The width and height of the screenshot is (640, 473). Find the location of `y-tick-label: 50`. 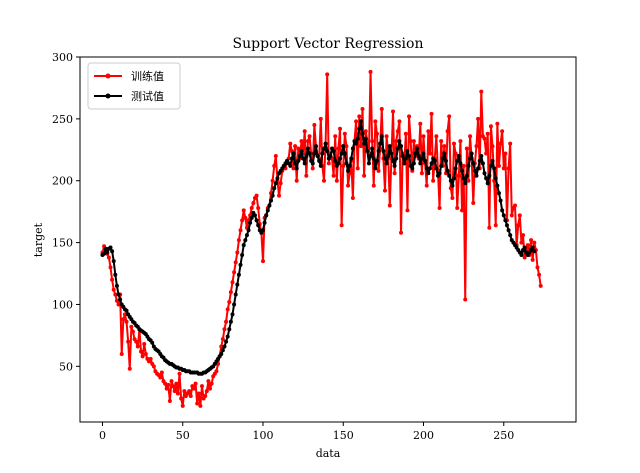

y-tick-label: 50 is located at coordinates (66, 366).